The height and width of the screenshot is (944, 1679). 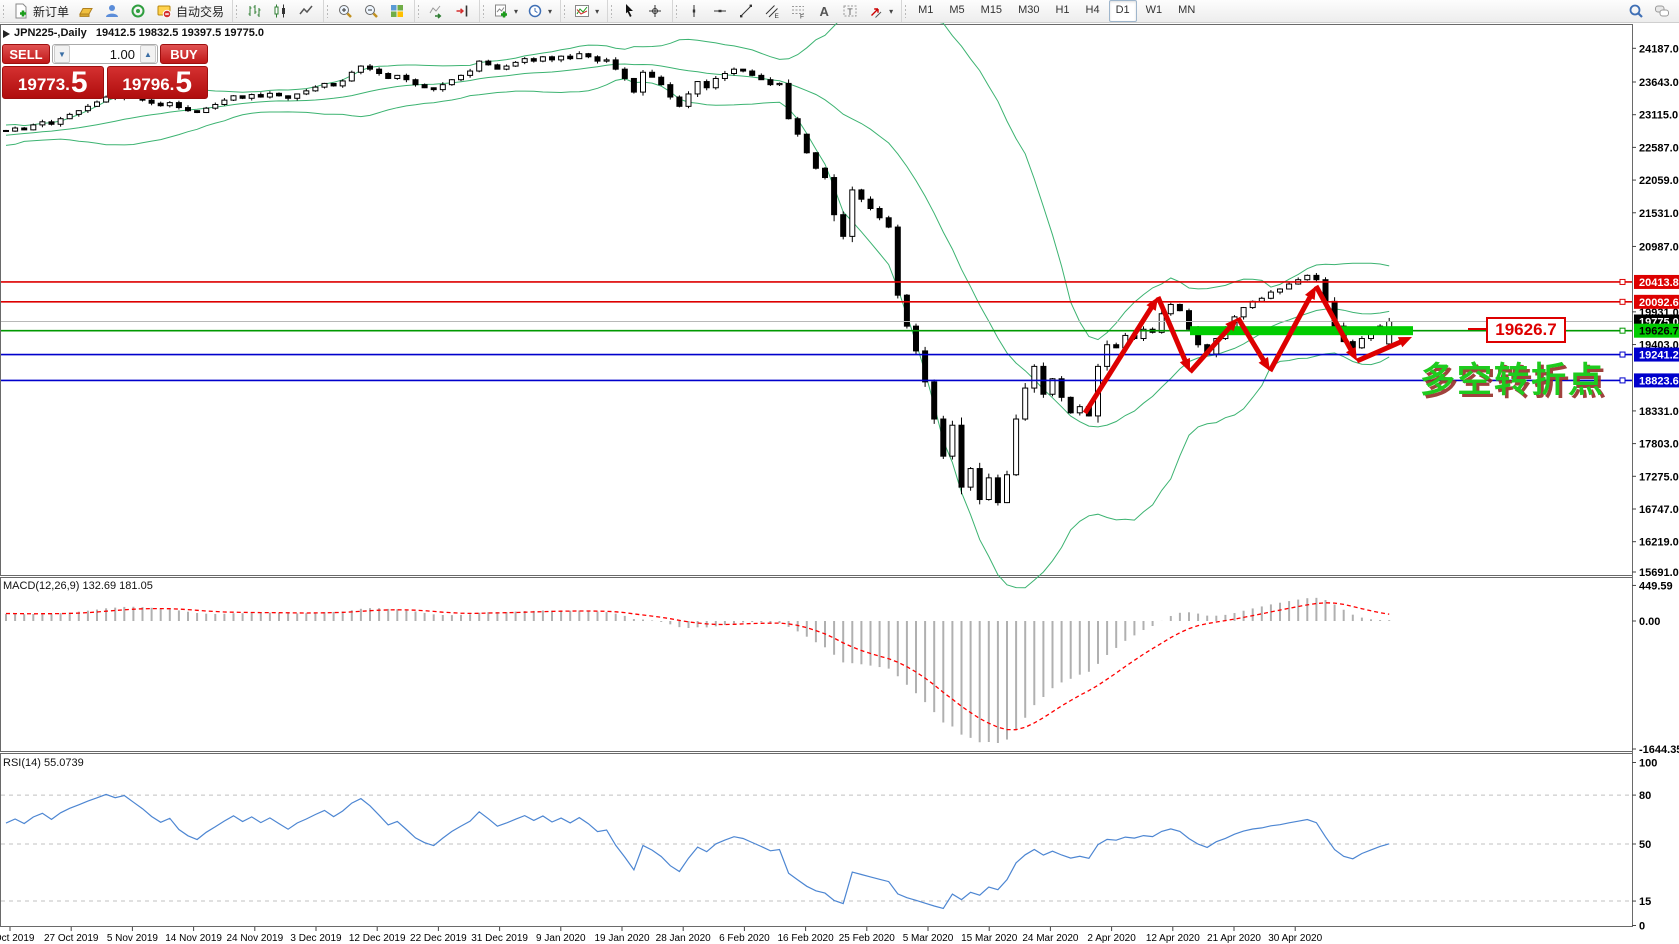 What do you see at coordinates (926, 10) in the screenshot?
I see `tf-m1: M1` at bounding box center [926, 10].